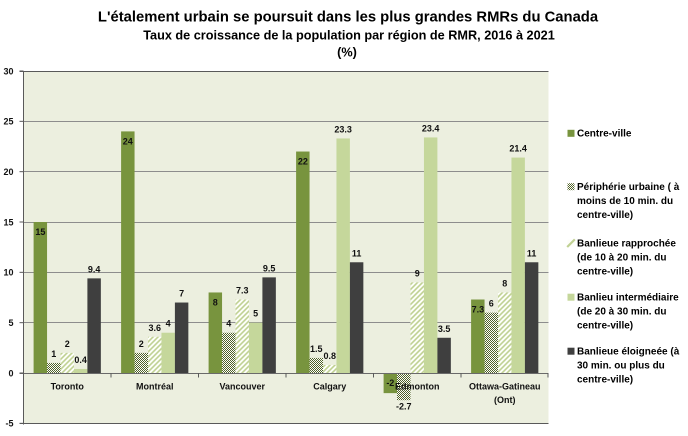 The width and height of the screenshot is (688, 436). I want to click on svg-text: 3.5, so click(444, 329).